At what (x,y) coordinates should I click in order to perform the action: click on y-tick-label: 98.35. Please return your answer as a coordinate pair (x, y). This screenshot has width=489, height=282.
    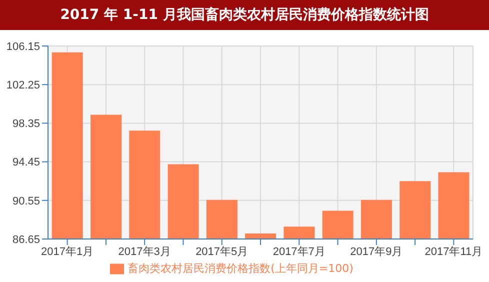
    Looking at the image, I should click on (26, 124).